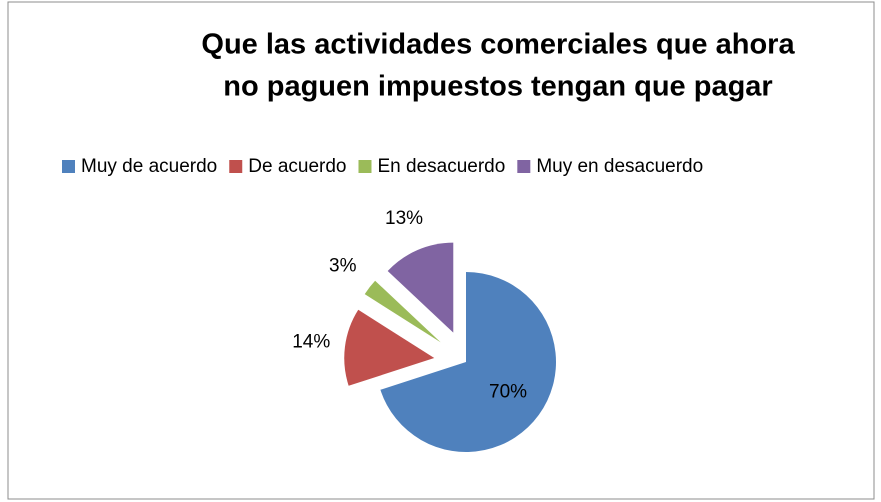 This screenshot has width=881, height=502. What do you see at coordinates (311, 341) in the screenshot?
I see `data-label: 14%` at bounding box center [311, 341].